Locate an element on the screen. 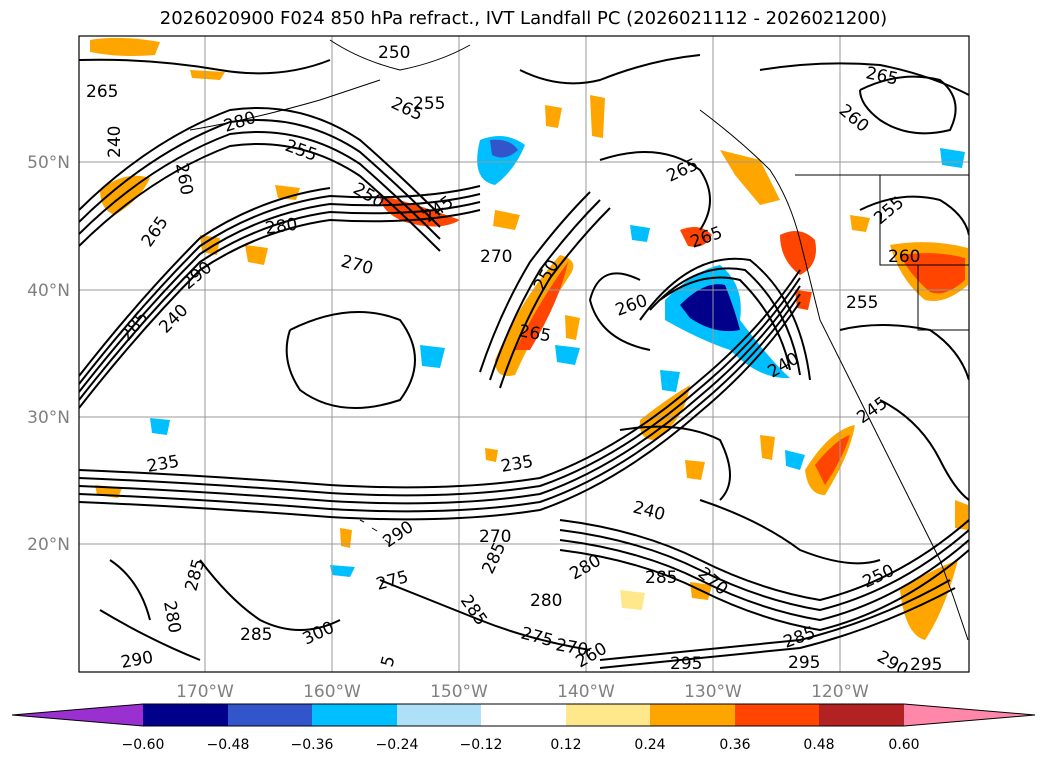  colorbar-extend-low is located at coordinates (77, 715).